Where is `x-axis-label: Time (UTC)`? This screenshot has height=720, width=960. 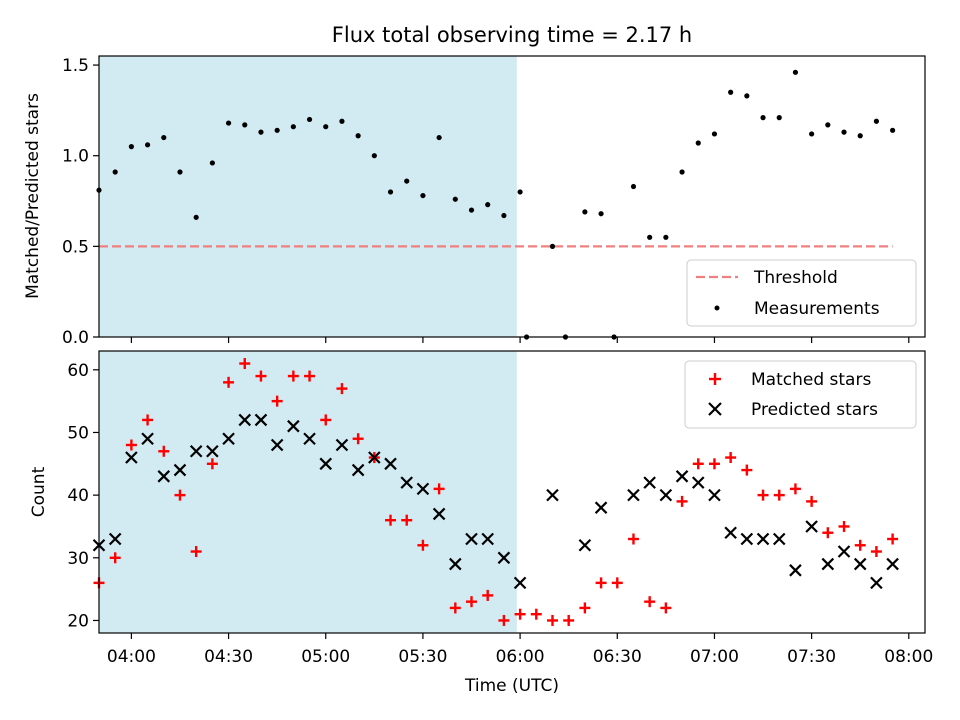 x-axis-label: Time (UTC) is located at coordinates (511, 686).